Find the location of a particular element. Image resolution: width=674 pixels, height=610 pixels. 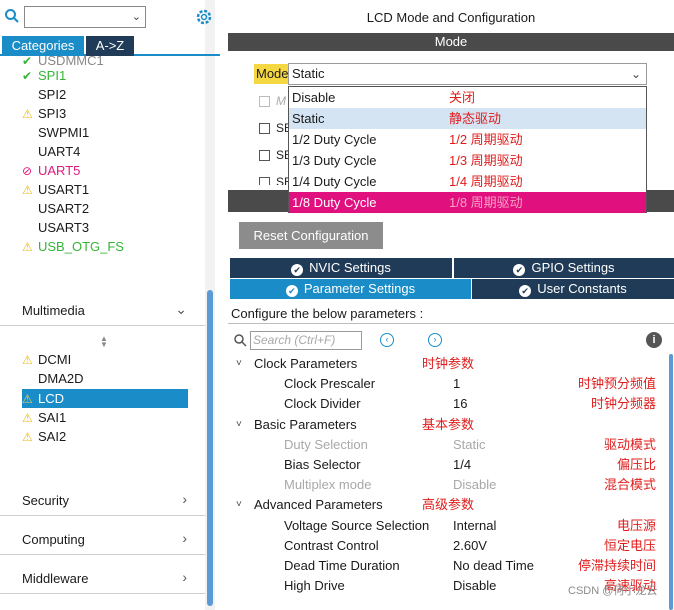

peripheral-search-input: ⌄ is located at coordinates (85, 17).